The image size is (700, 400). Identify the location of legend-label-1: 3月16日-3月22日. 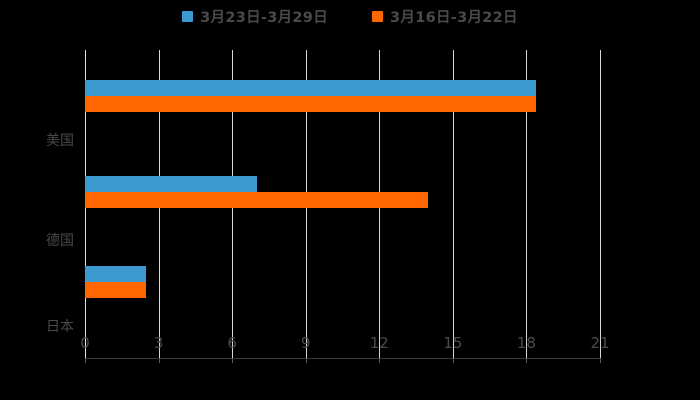
(454, 18).